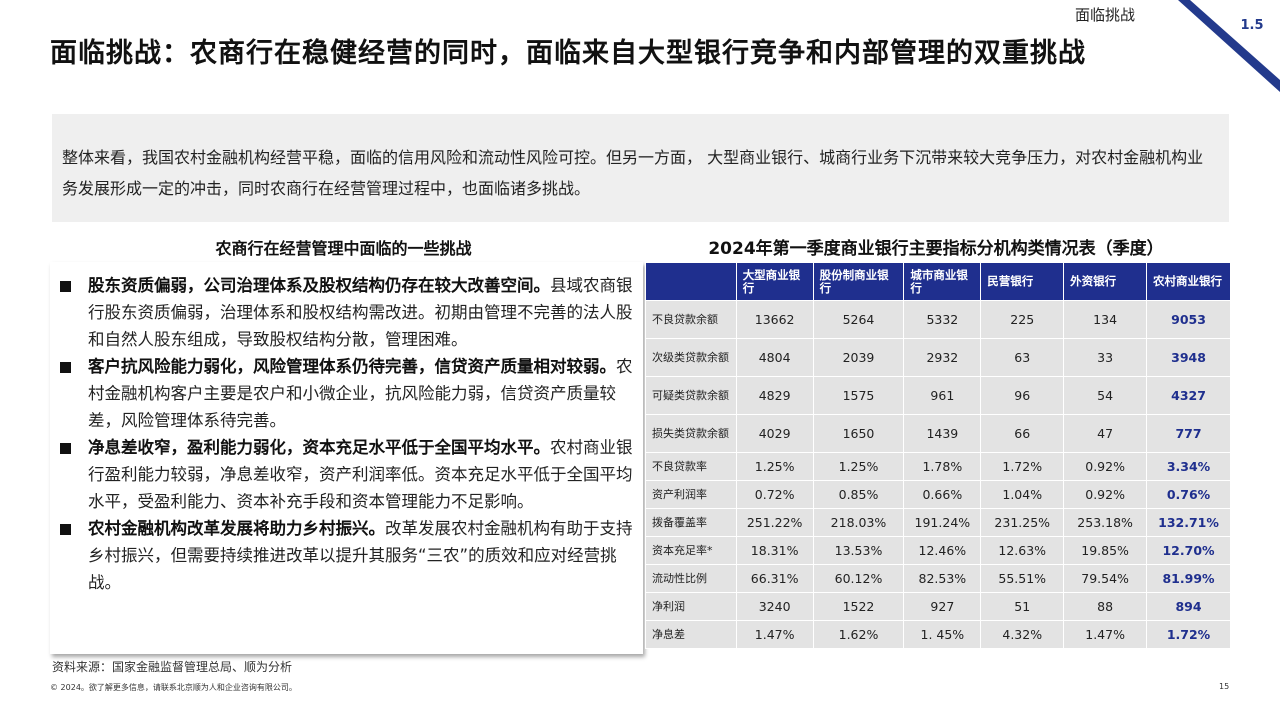  Describe the element at coordinates (319, 447) in the screenshot. I see `challenge-heading: 净息差收窄，盈利能力弱化，资本充足水平低于全国平均水平。` at that location.